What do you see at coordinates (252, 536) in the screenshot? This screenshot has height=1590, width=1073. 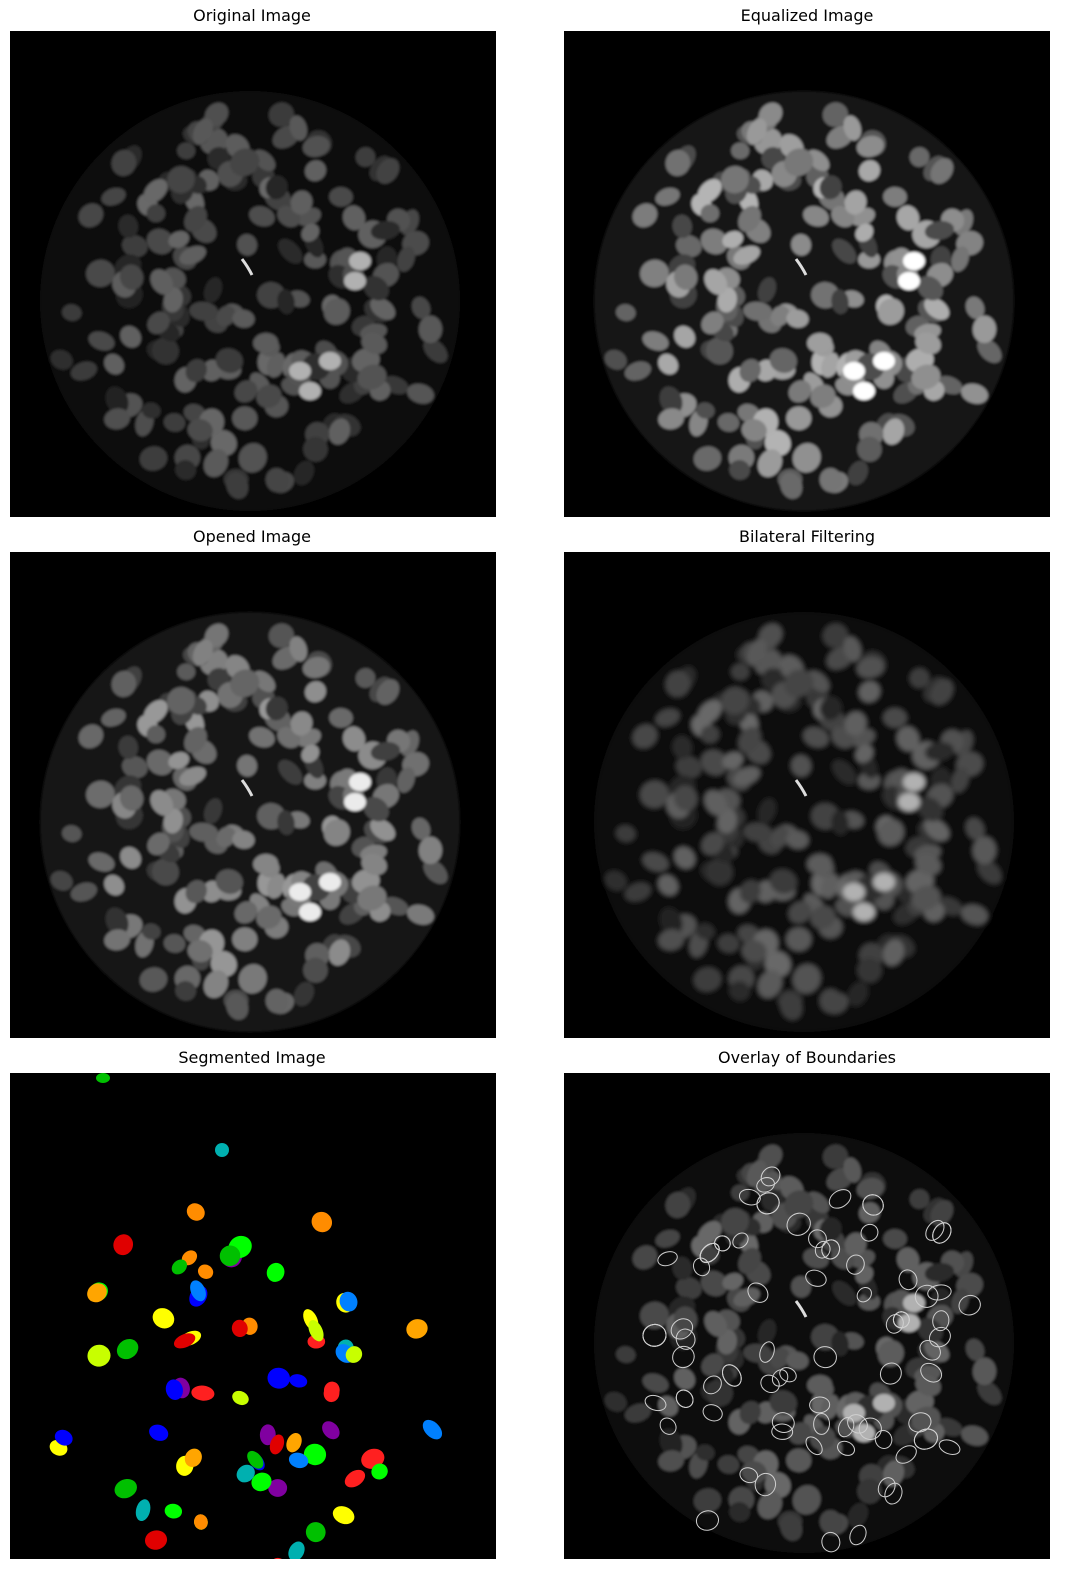 I see `panel-title-opened: Opened Image` at bounding box center [252, 536].